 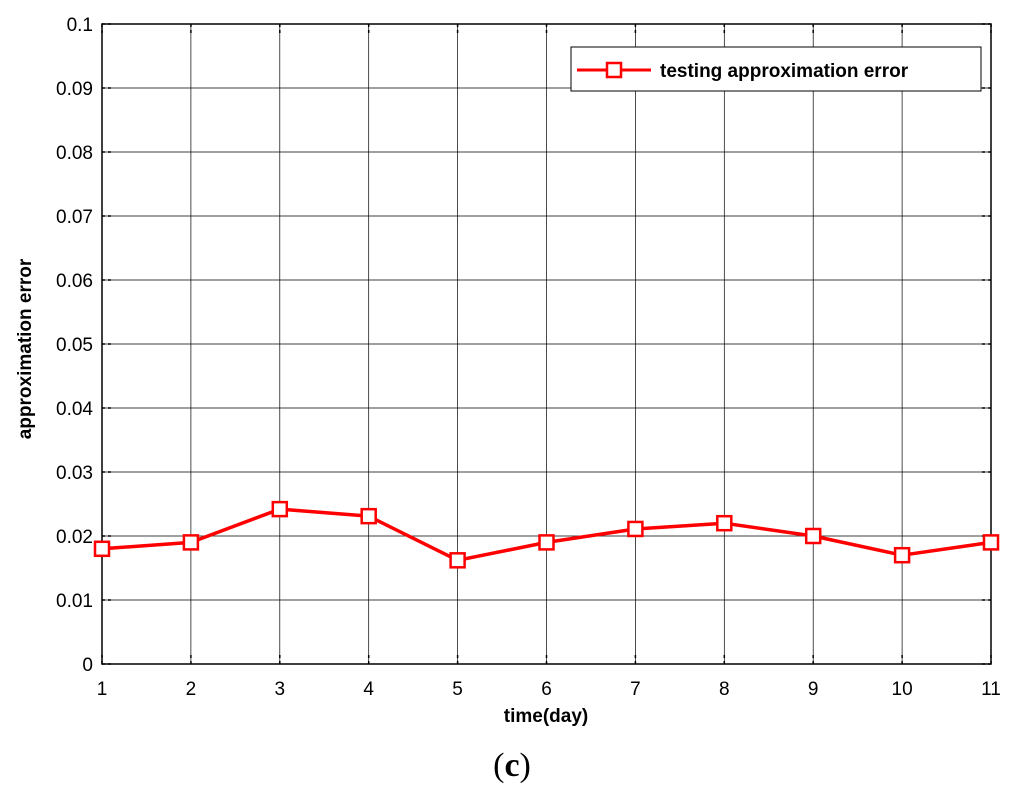 What do you see at coordinates (614, 70) in the screenshot?
I see `legend-swatch-marker` at bounding box center [614, 70].